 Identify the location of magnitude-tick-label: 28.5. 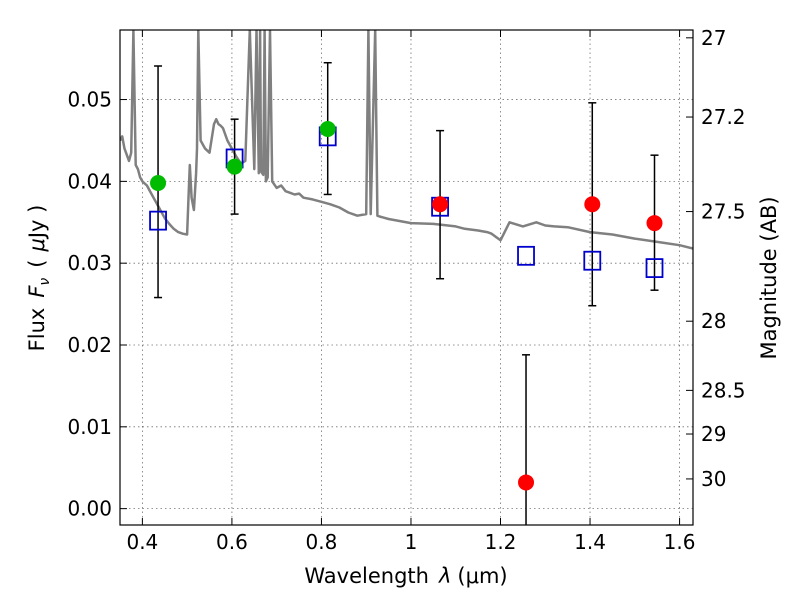
(723, 390).